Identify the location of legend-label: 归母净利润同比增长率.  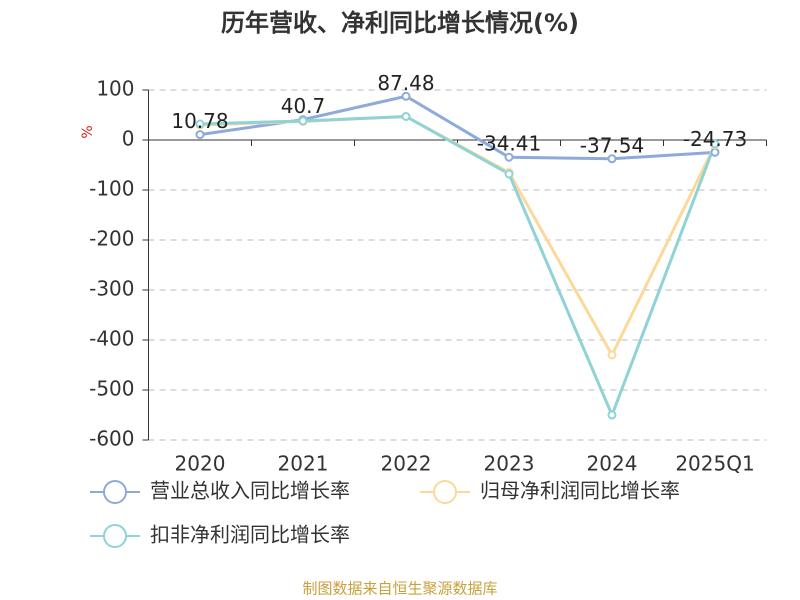
(580, 491).